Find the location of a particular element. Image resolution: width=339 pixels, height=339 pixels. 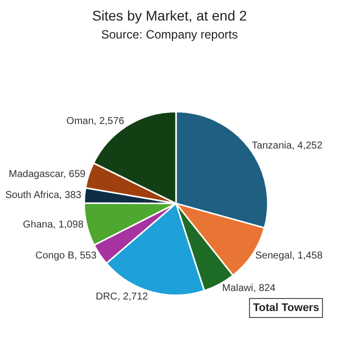

slice-label: Senegal, 1,458 is located at coordinates (289, 256).